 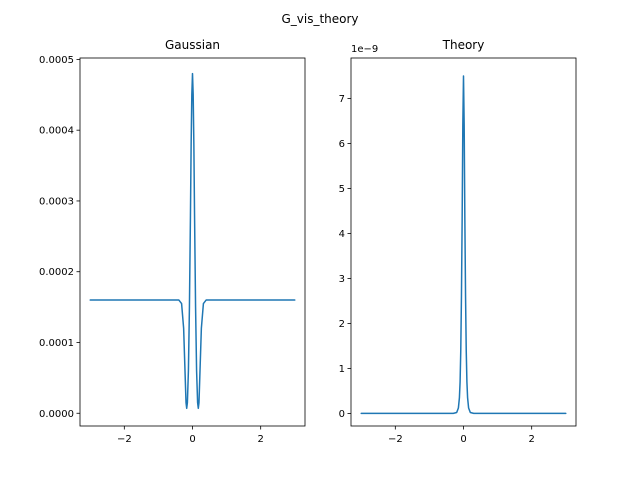 What do you see at coordinates (342, 99) in the screenshot?
I see `y-tick-label: 7` at bounding box center [342, 99].